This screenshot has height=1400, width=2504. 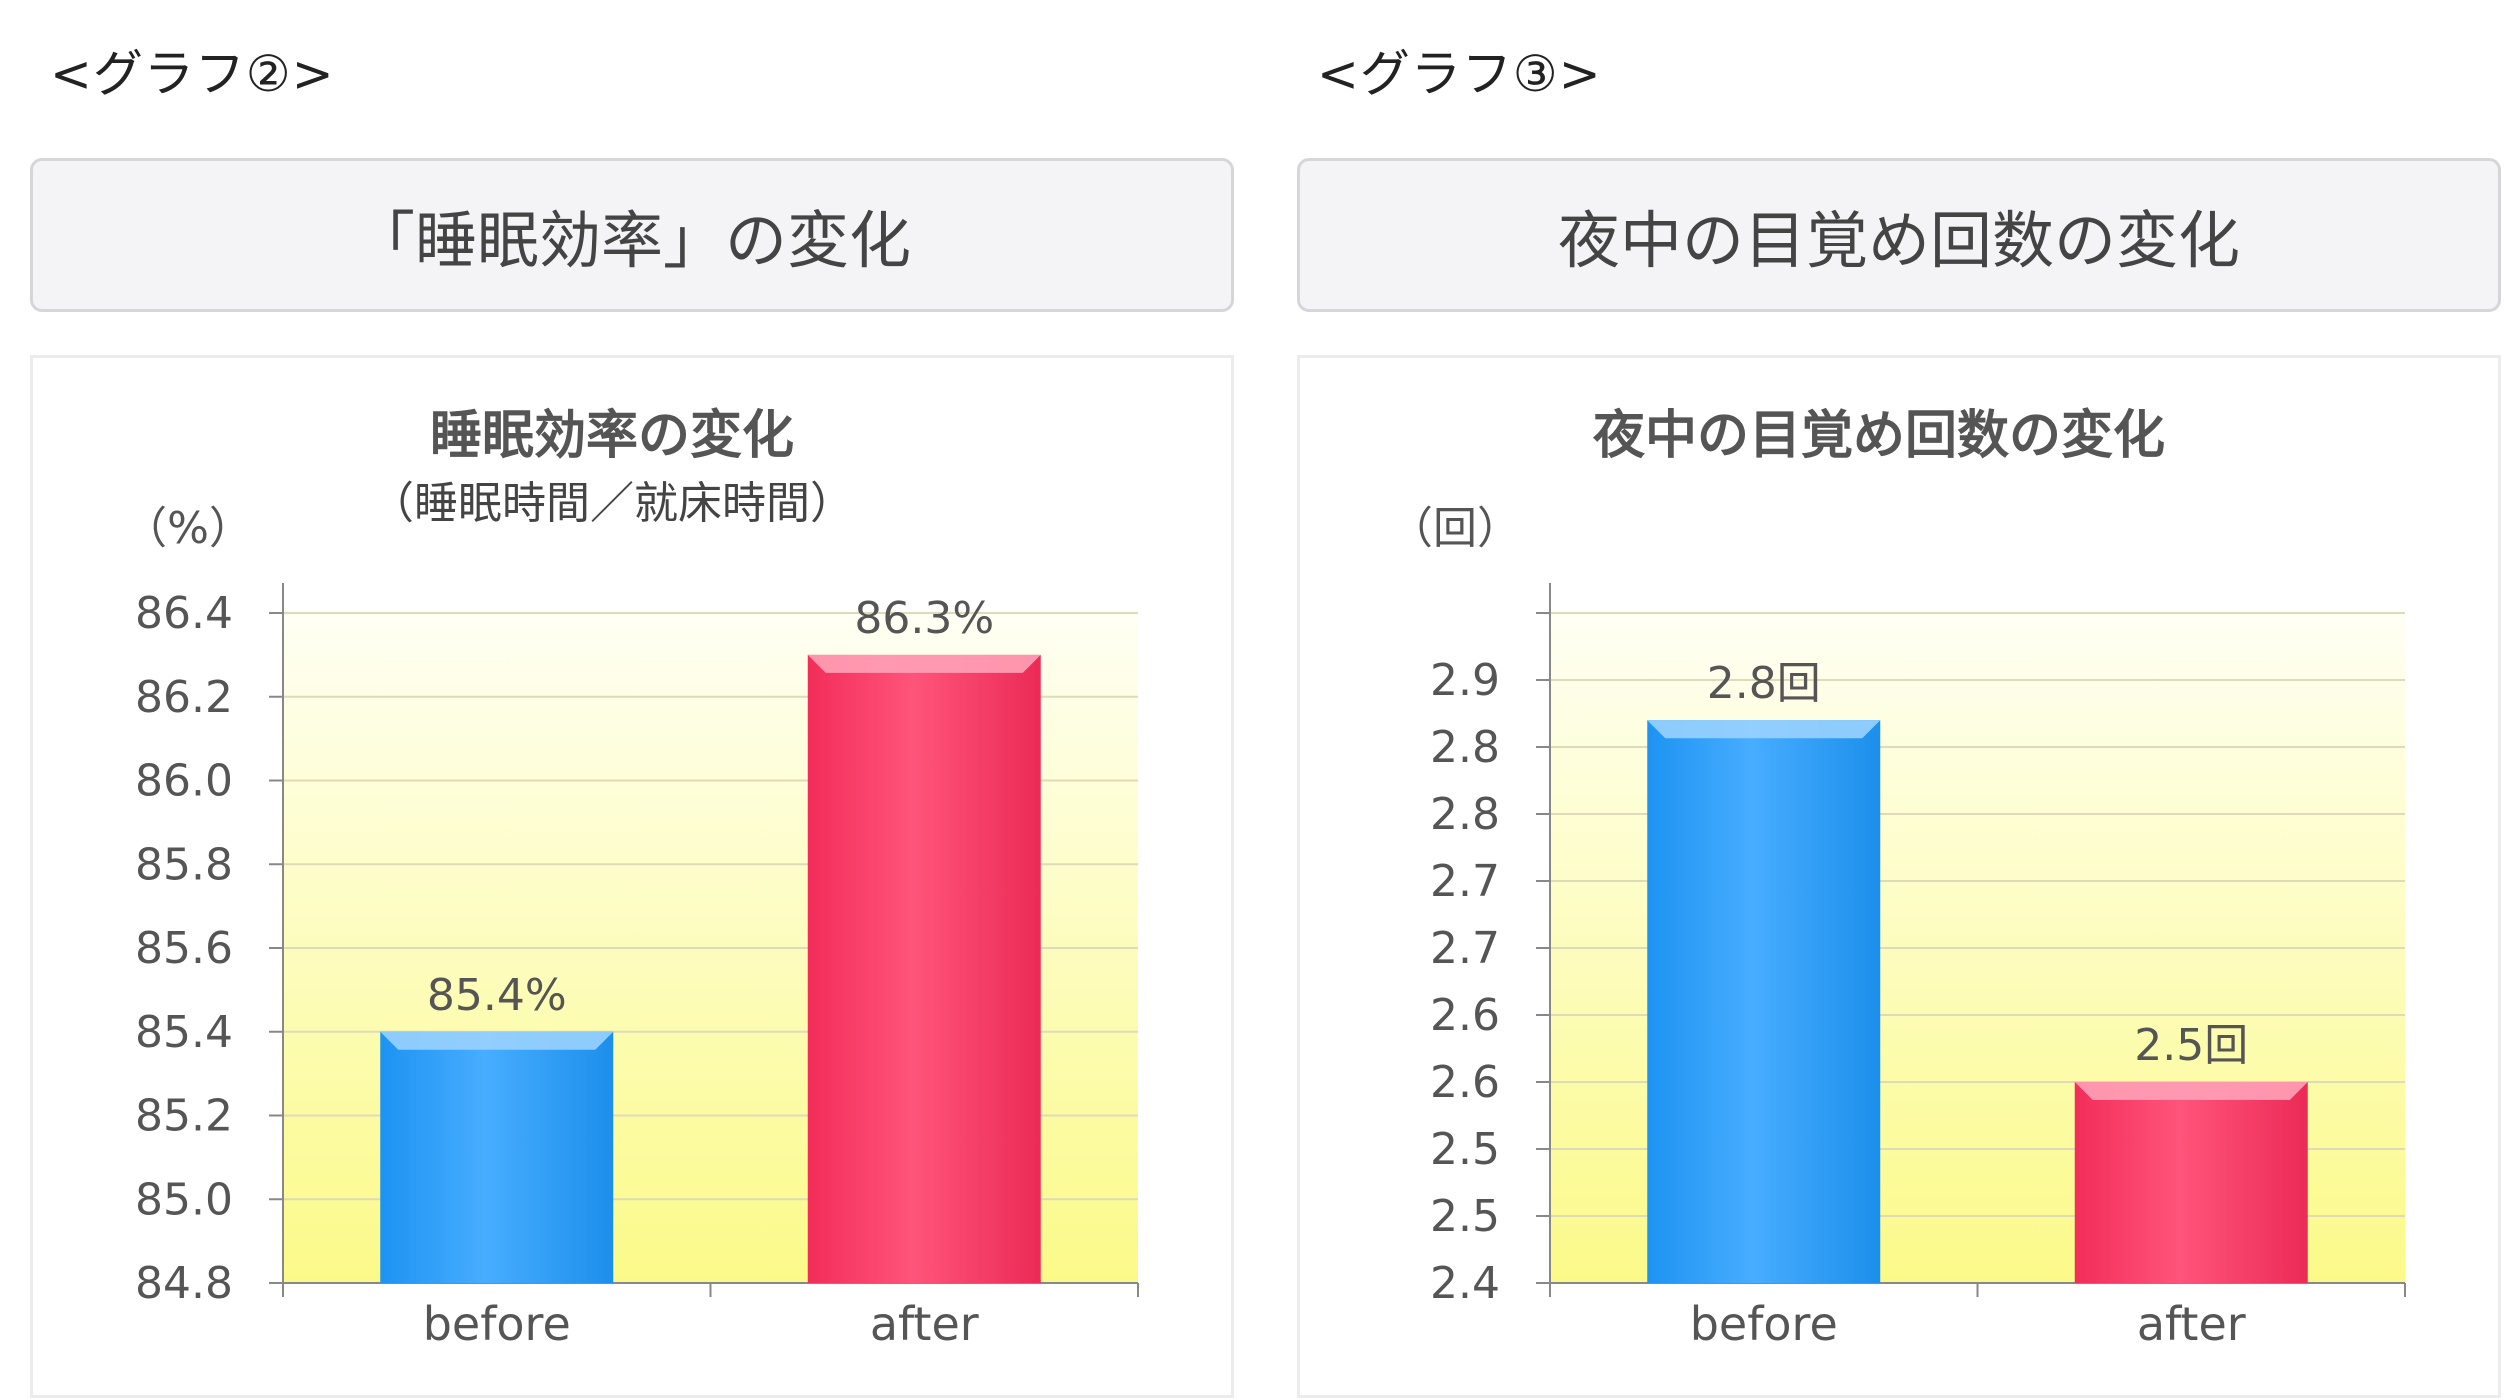 I want to click on data-label-before: 2.8回, so click(x=1764, y=683).